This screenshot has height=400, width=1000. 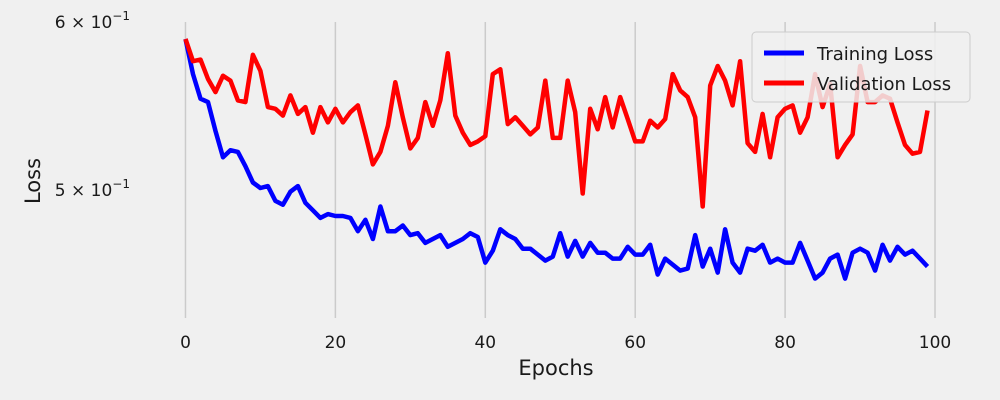 What do you see at coordinates (555, 368) in the screenshot?
I see `x-axis-label: Epochs` at bounding box center [555, 368].